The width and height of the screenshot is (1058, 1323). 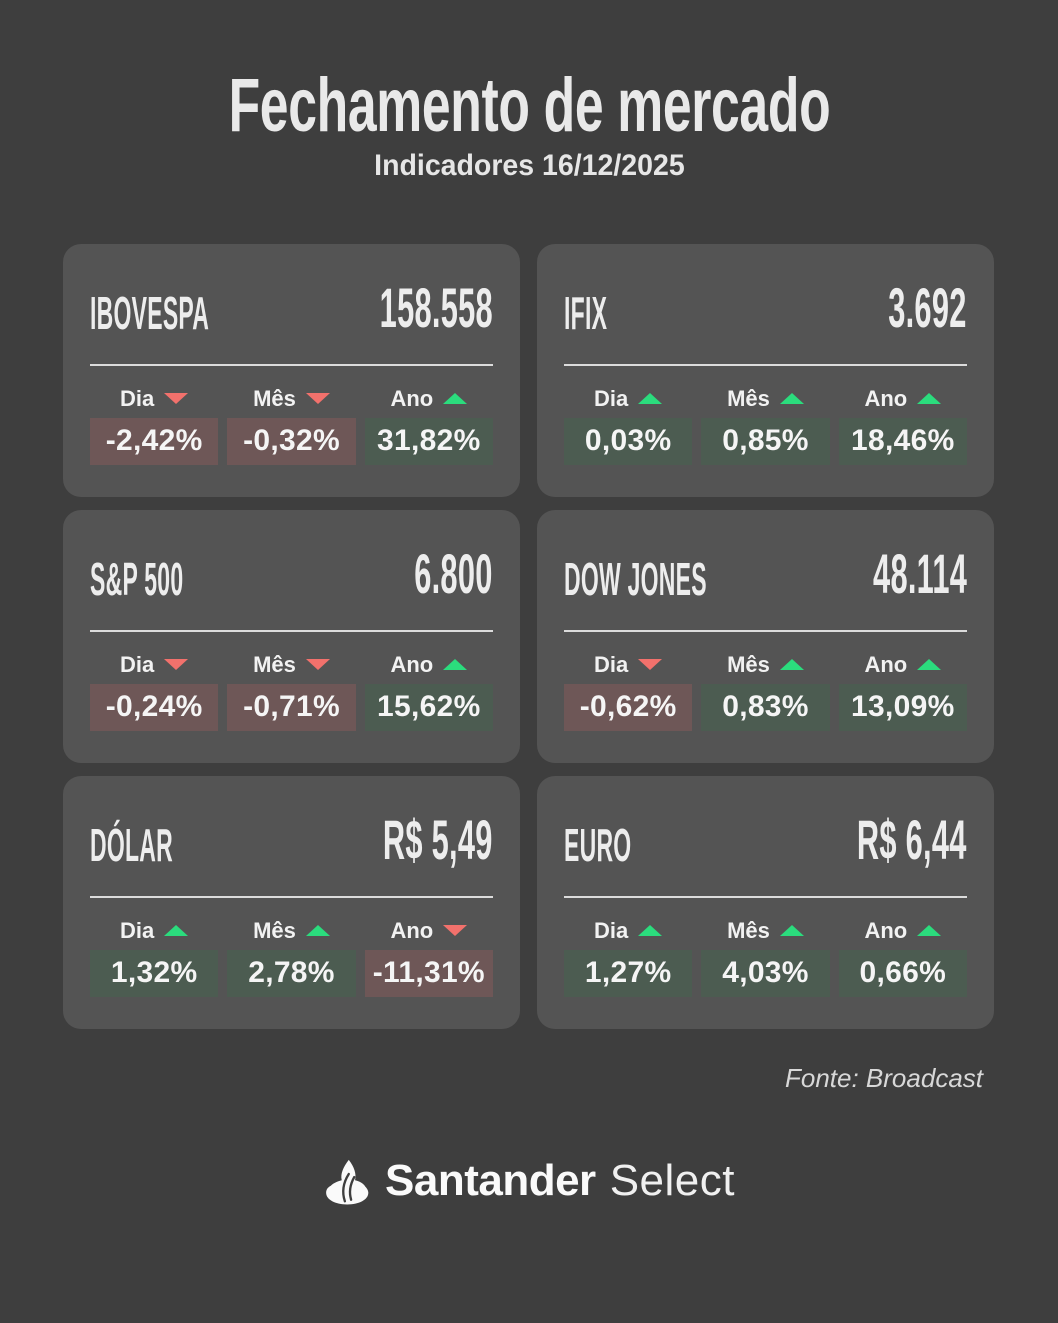 I want to click on santander-flame-icon, so click(x=348, y=1181).